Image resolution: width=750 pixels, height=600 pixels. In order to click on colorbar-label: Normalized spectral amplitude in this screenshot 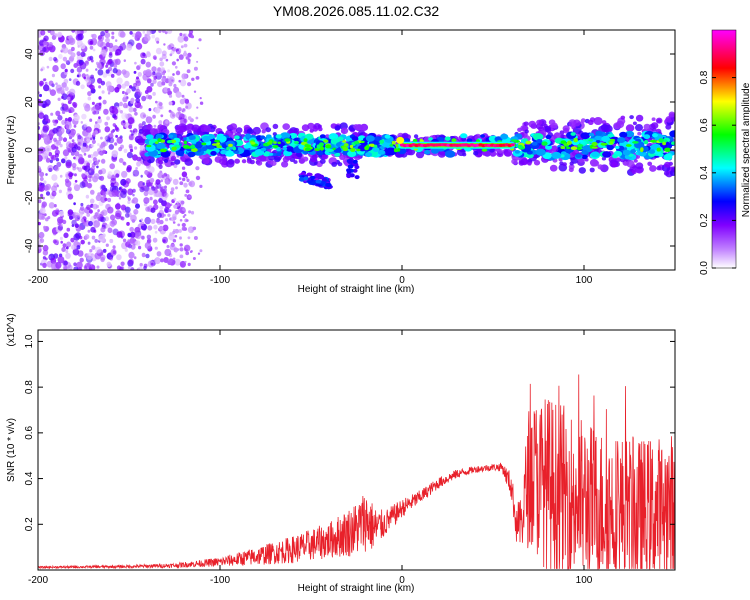, I will do `click(745, 149)`.